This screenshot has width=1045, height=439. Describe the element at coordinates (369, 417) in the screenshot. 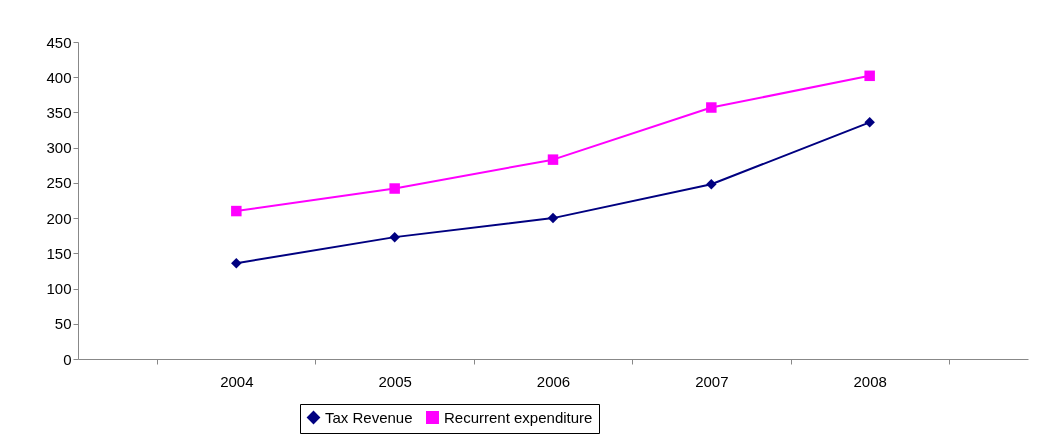

I see `legend-label: Tax Revenue` at that location.